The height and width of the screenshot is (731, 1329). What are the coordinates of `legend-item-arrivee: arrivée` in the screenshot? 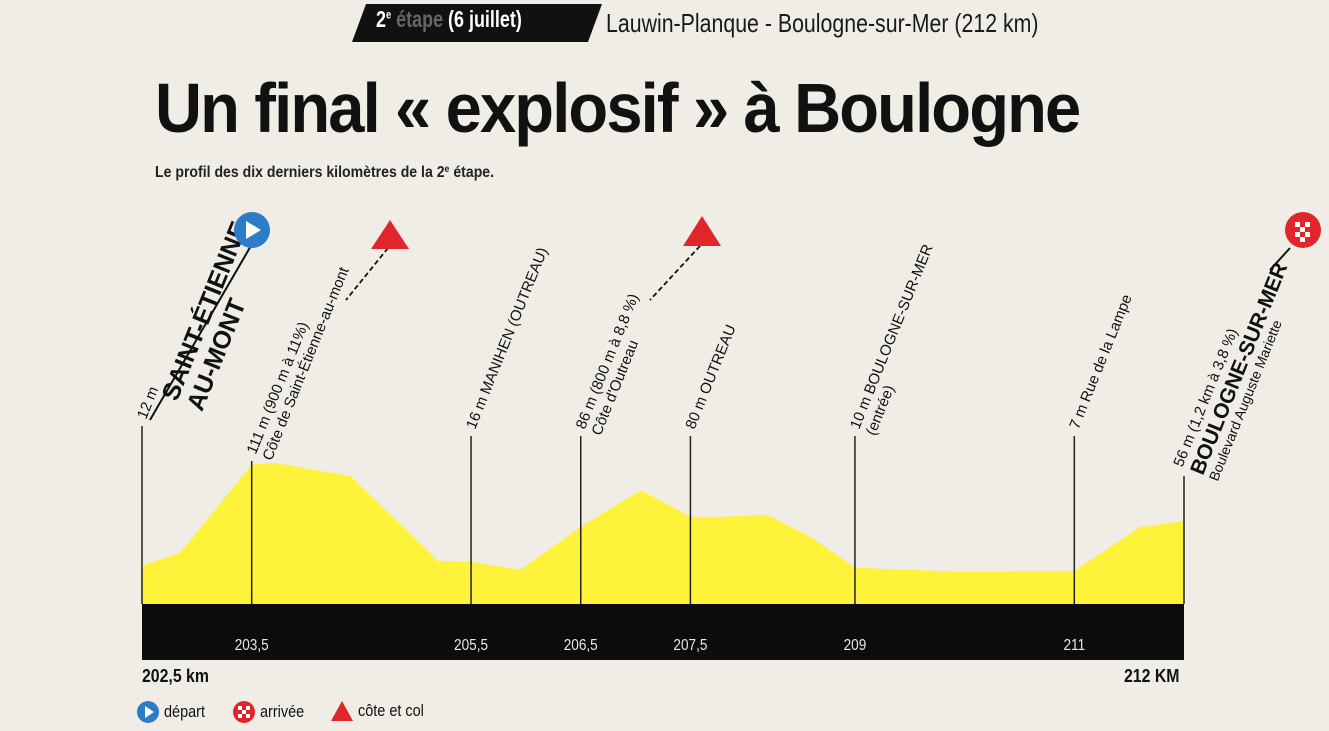 It's located at (272, 712).